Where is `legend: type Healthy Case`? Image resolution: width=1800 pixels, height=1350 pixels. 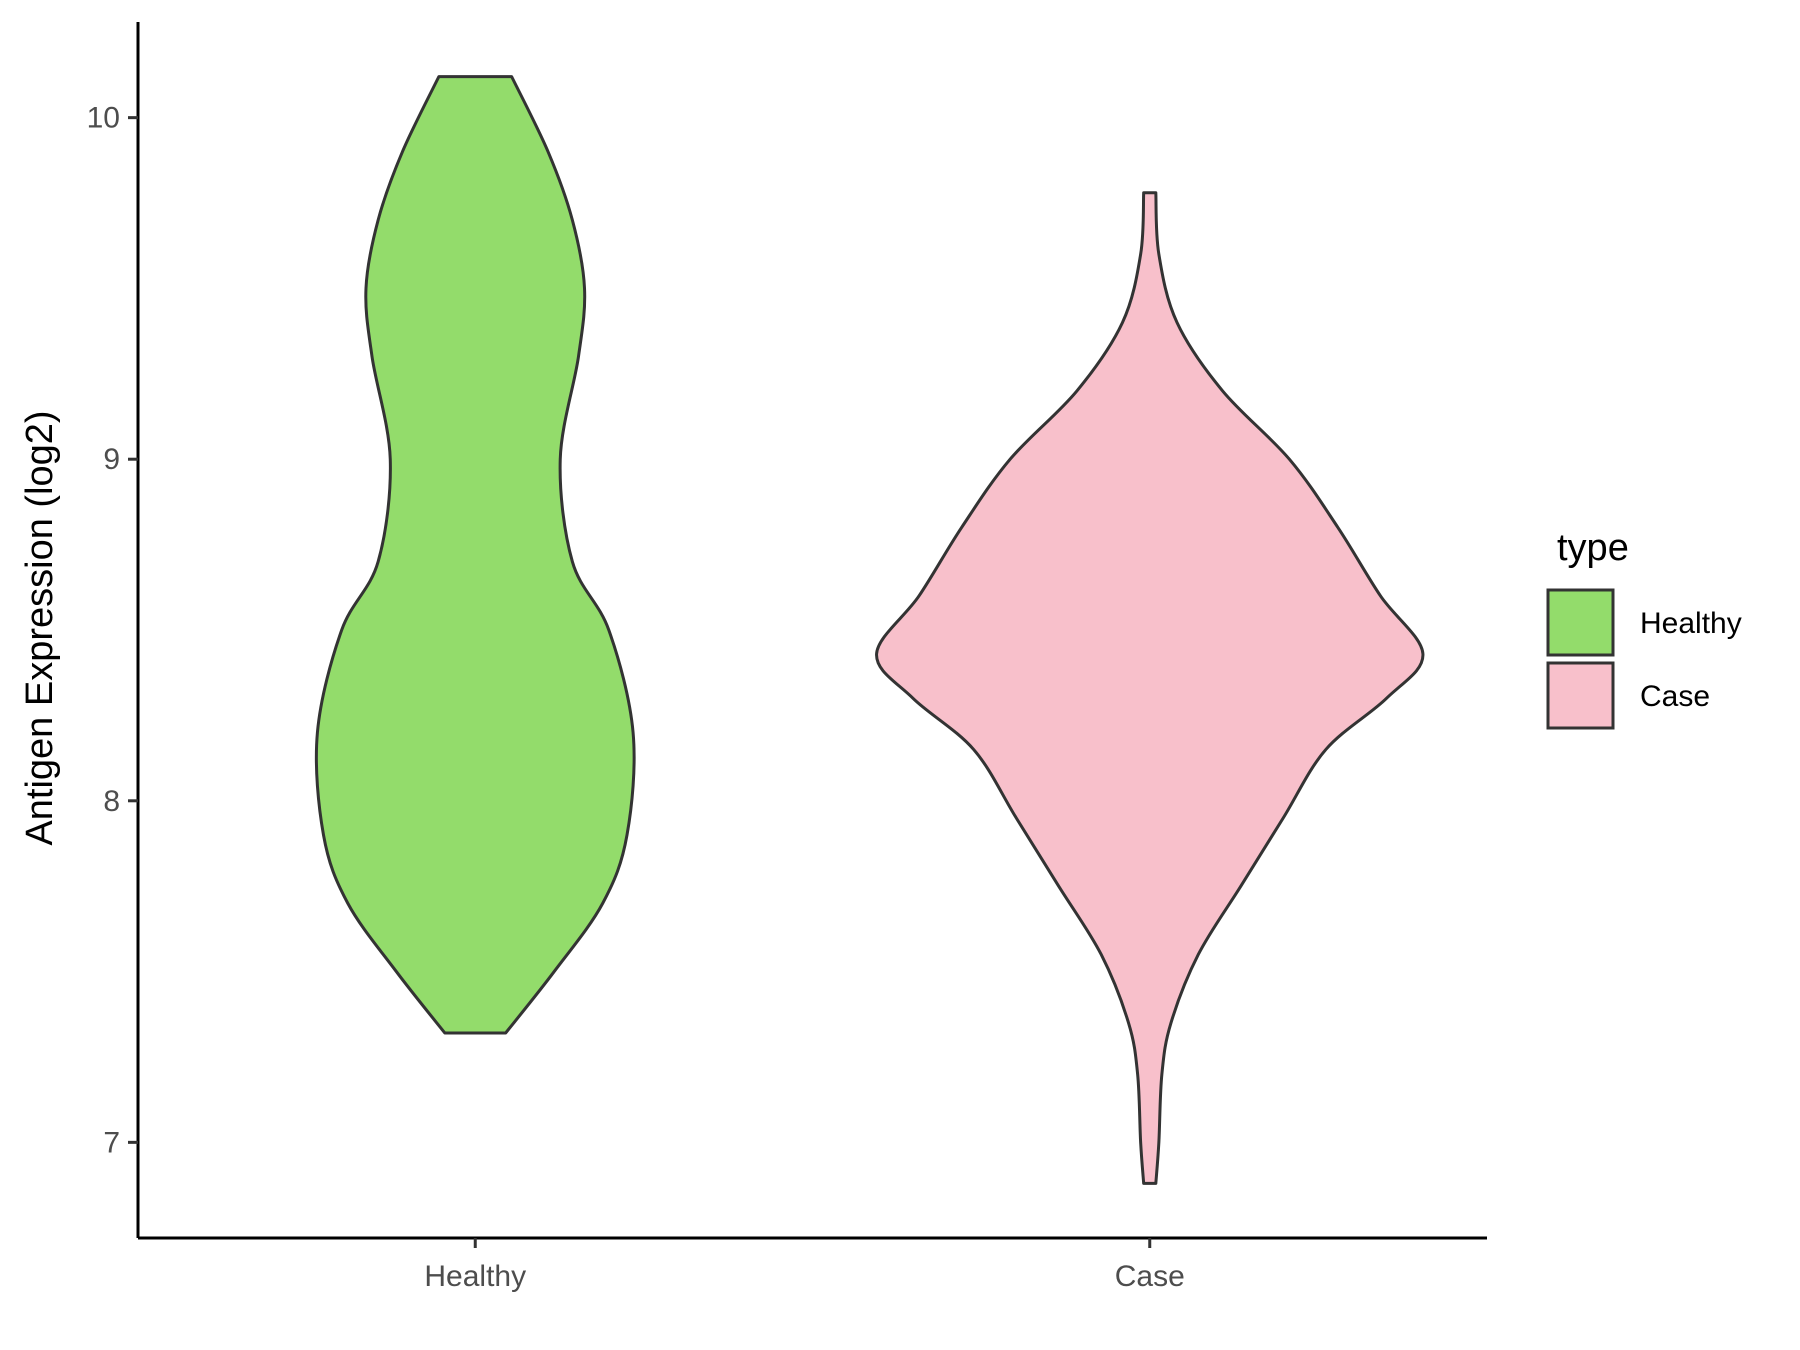
legend: type Healthy Case is located at coordinates (1644, 628).